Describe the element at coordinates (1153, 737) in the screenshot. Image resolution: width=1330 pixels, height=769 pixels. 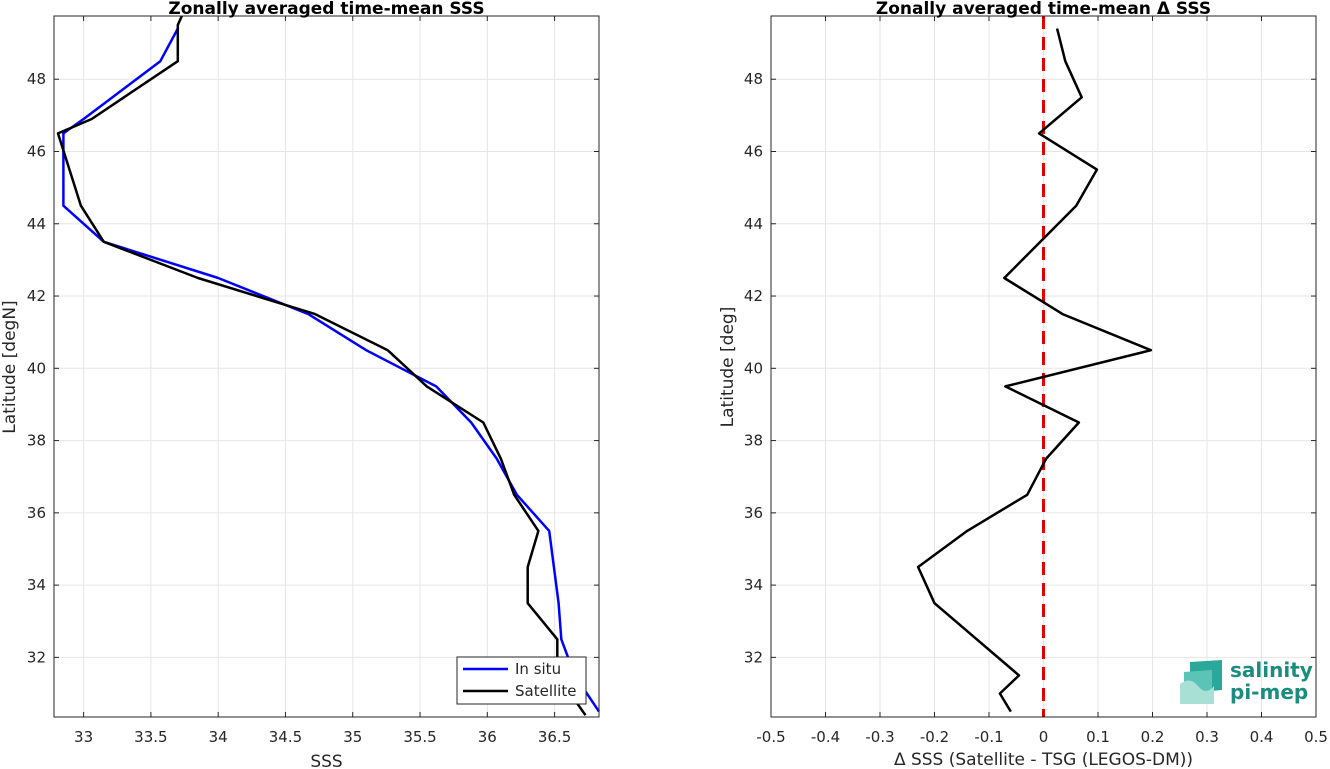
I see `delta-x-tick-label: 0.2` at that location.